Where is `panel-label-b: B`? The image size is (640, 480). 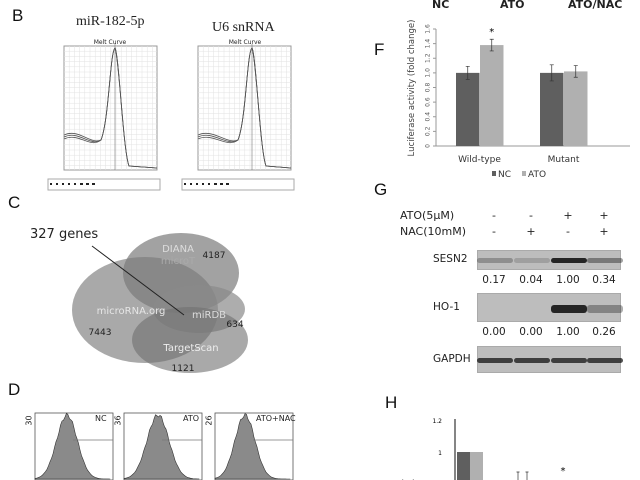 panel-label-b: B is located at coordinates (18, 15).